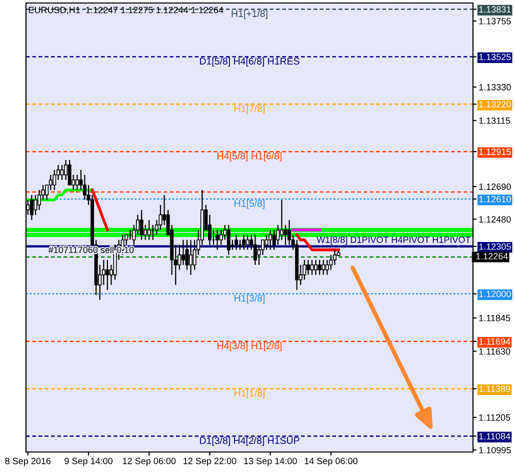 This screenshot has height=472, width=515. Describe the element at coordinates (495, 9) in the screenshot. I see `y-tick-label: 1.13831` at that location.